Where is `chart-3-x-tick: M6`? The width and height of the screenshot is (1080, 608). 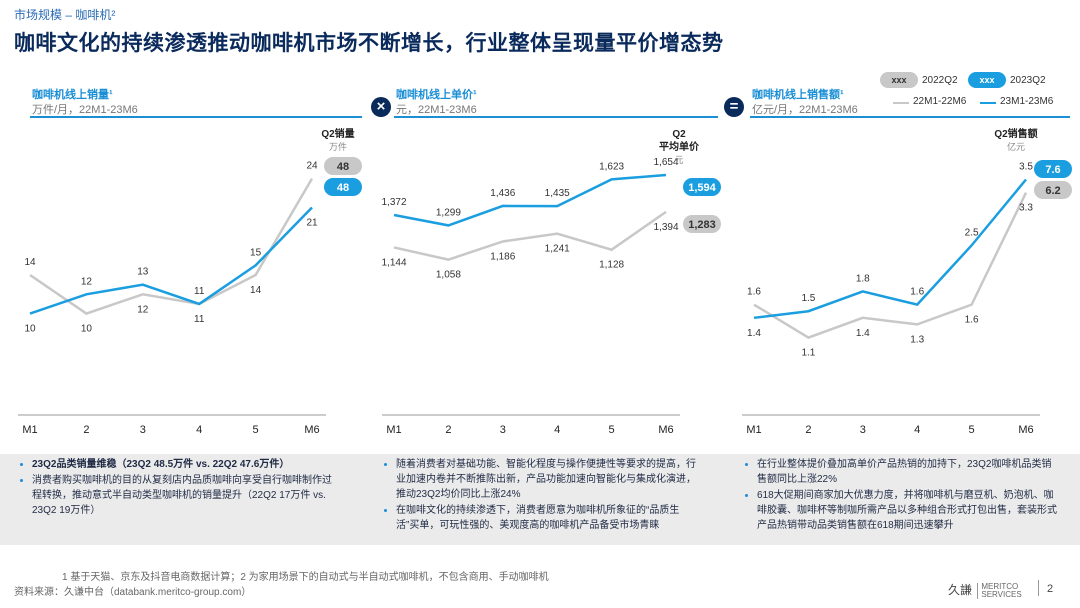
chart-3-x-tick: M6 is located at coordinates (1025, 430).